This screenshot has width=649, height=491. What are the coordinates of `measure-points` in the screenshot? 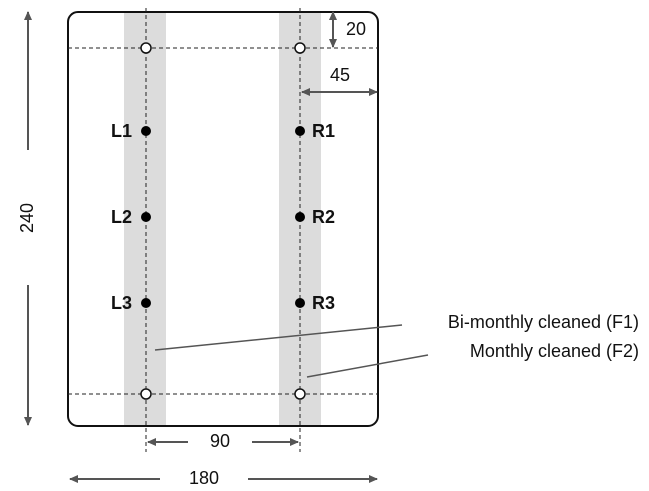 It's located at (223, 217).